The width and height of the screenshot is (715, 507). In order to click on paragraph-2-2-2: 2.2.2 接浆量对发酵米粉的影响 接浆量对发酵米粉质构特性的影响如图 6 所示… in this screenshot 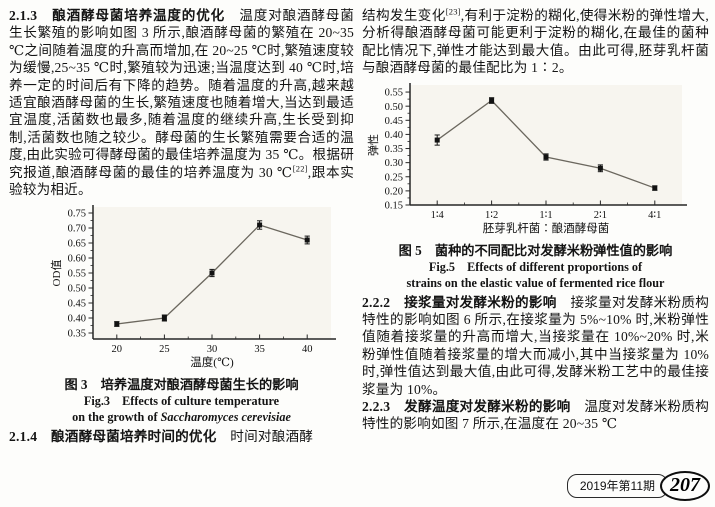, I will do `click(535, 346)`.